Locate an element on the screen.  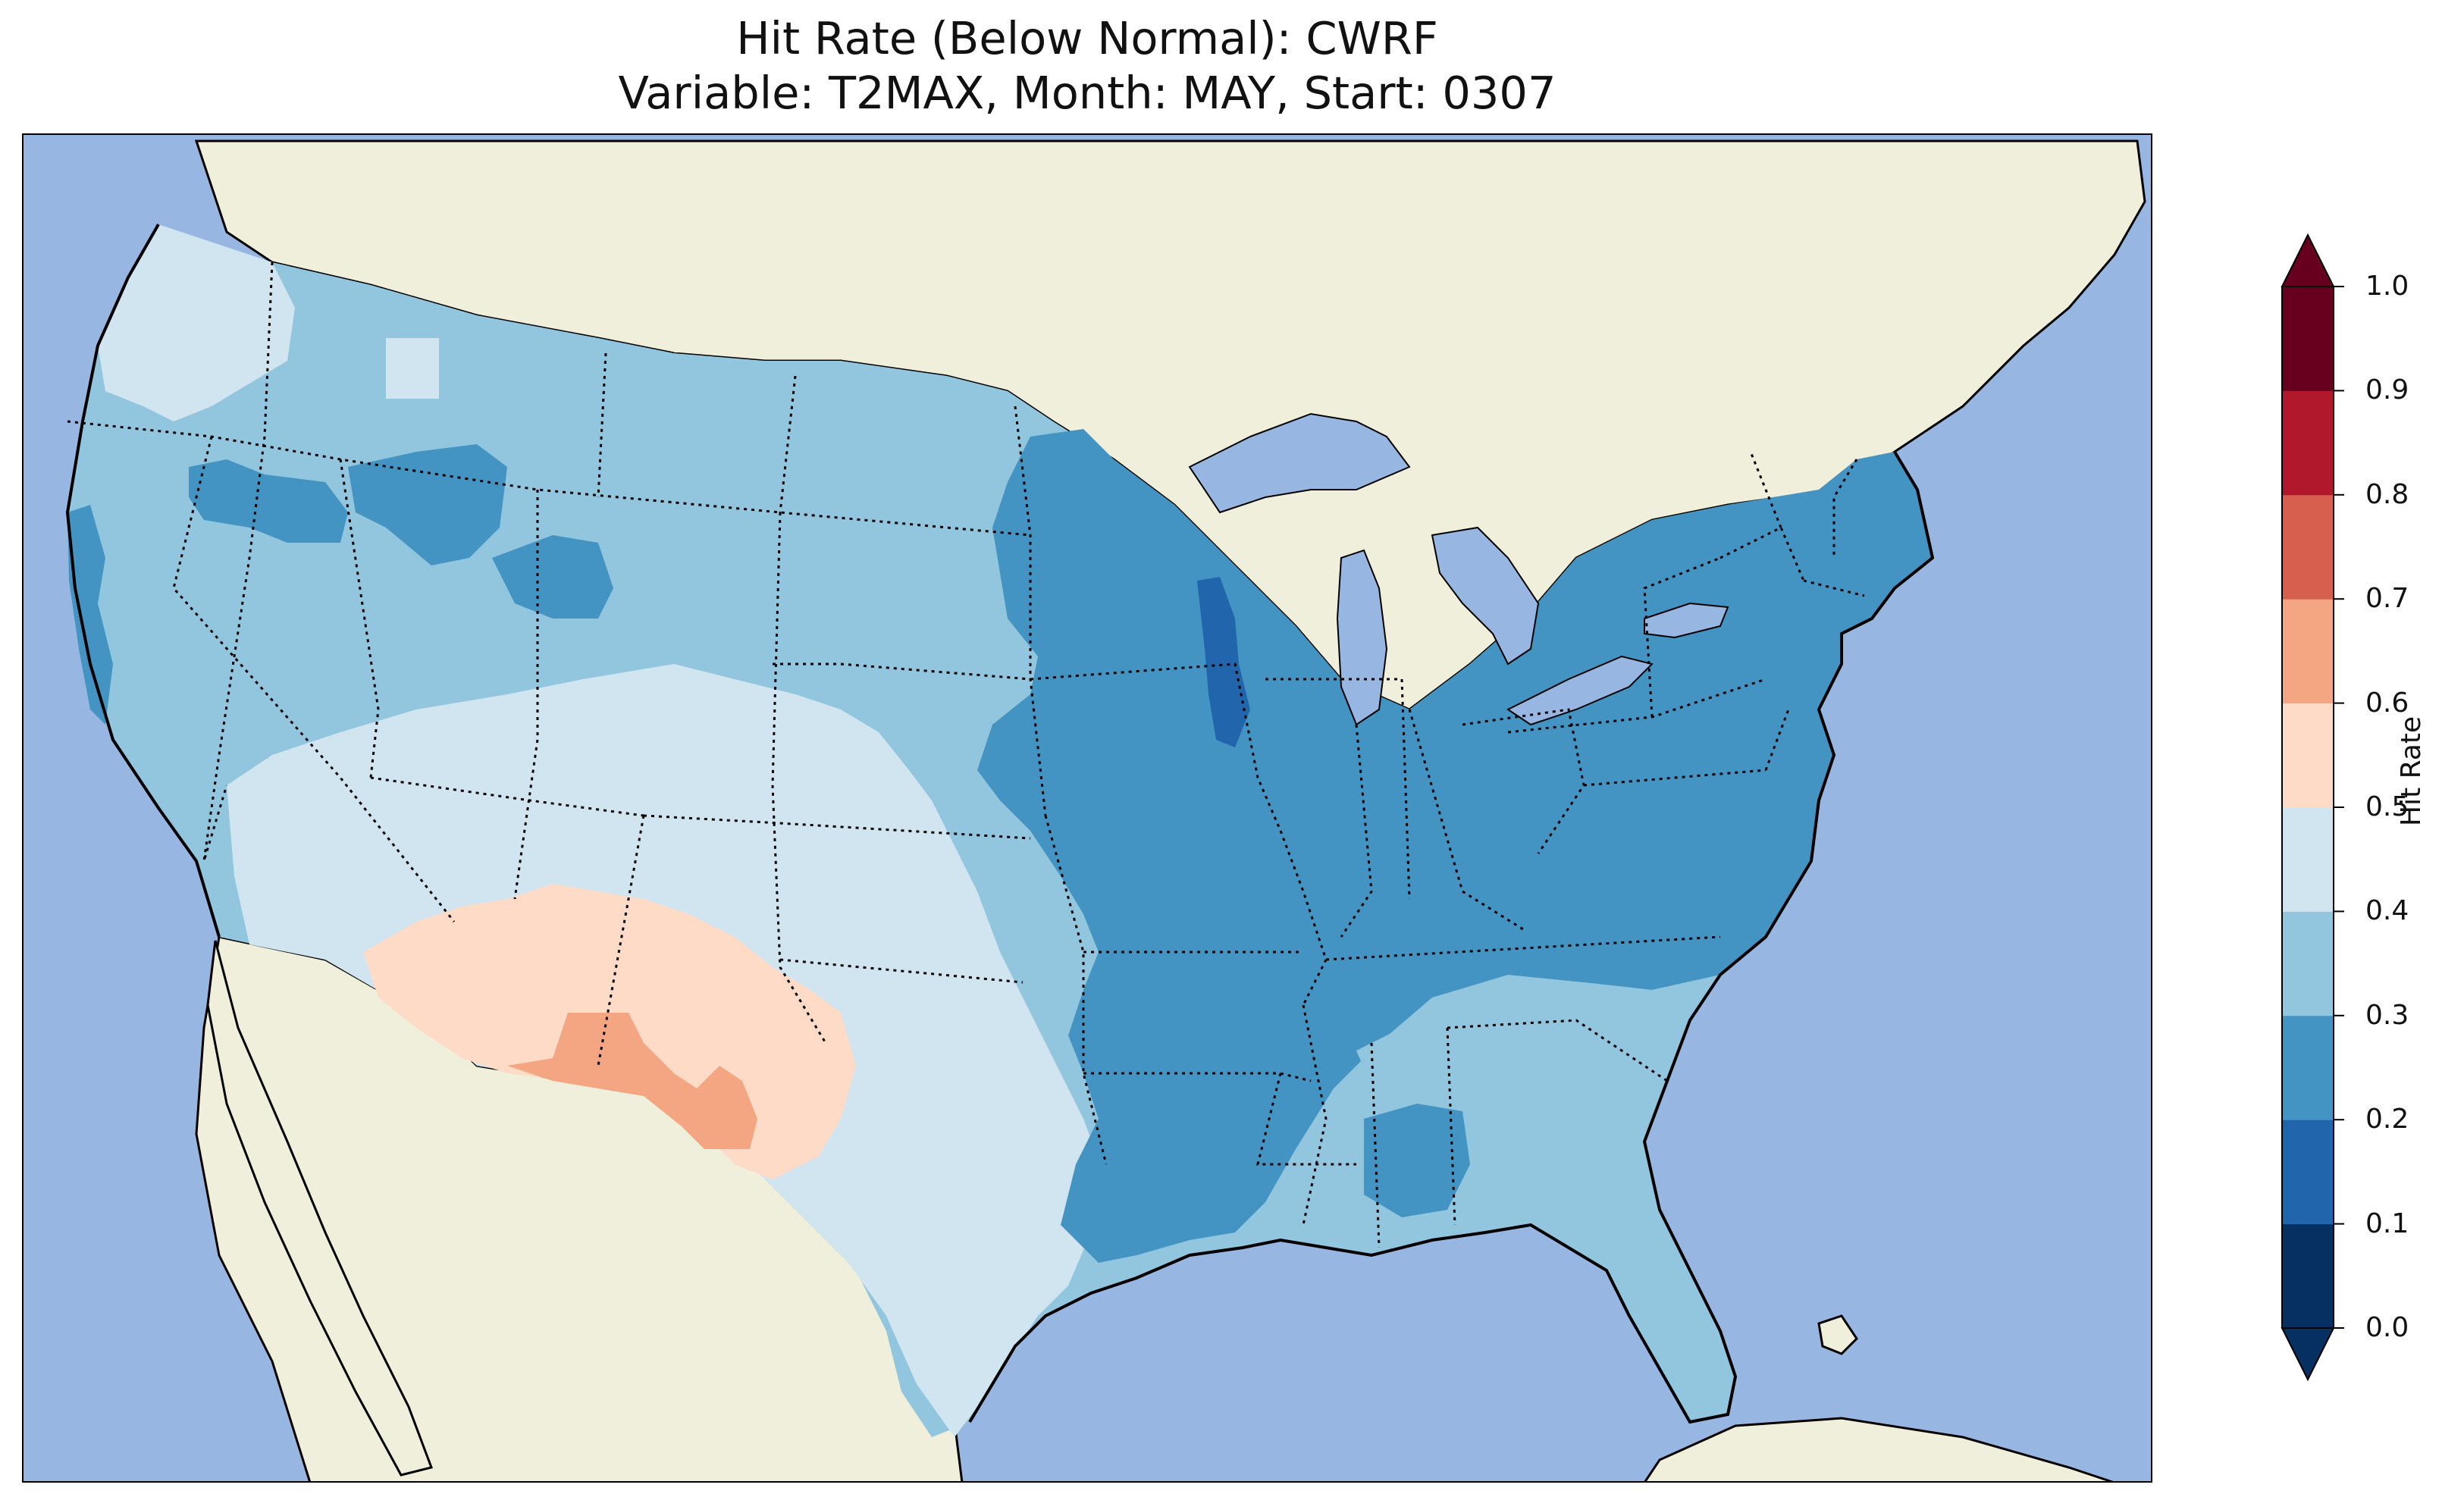
region-alabama-patch is located at coordinates (1417, 1160).